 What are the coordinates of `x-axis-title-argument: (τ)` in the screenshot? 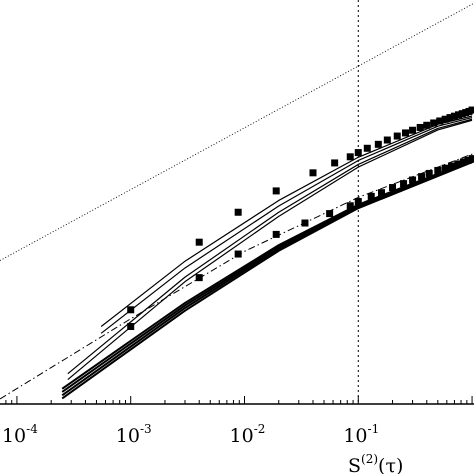 It's located at (390, 464).